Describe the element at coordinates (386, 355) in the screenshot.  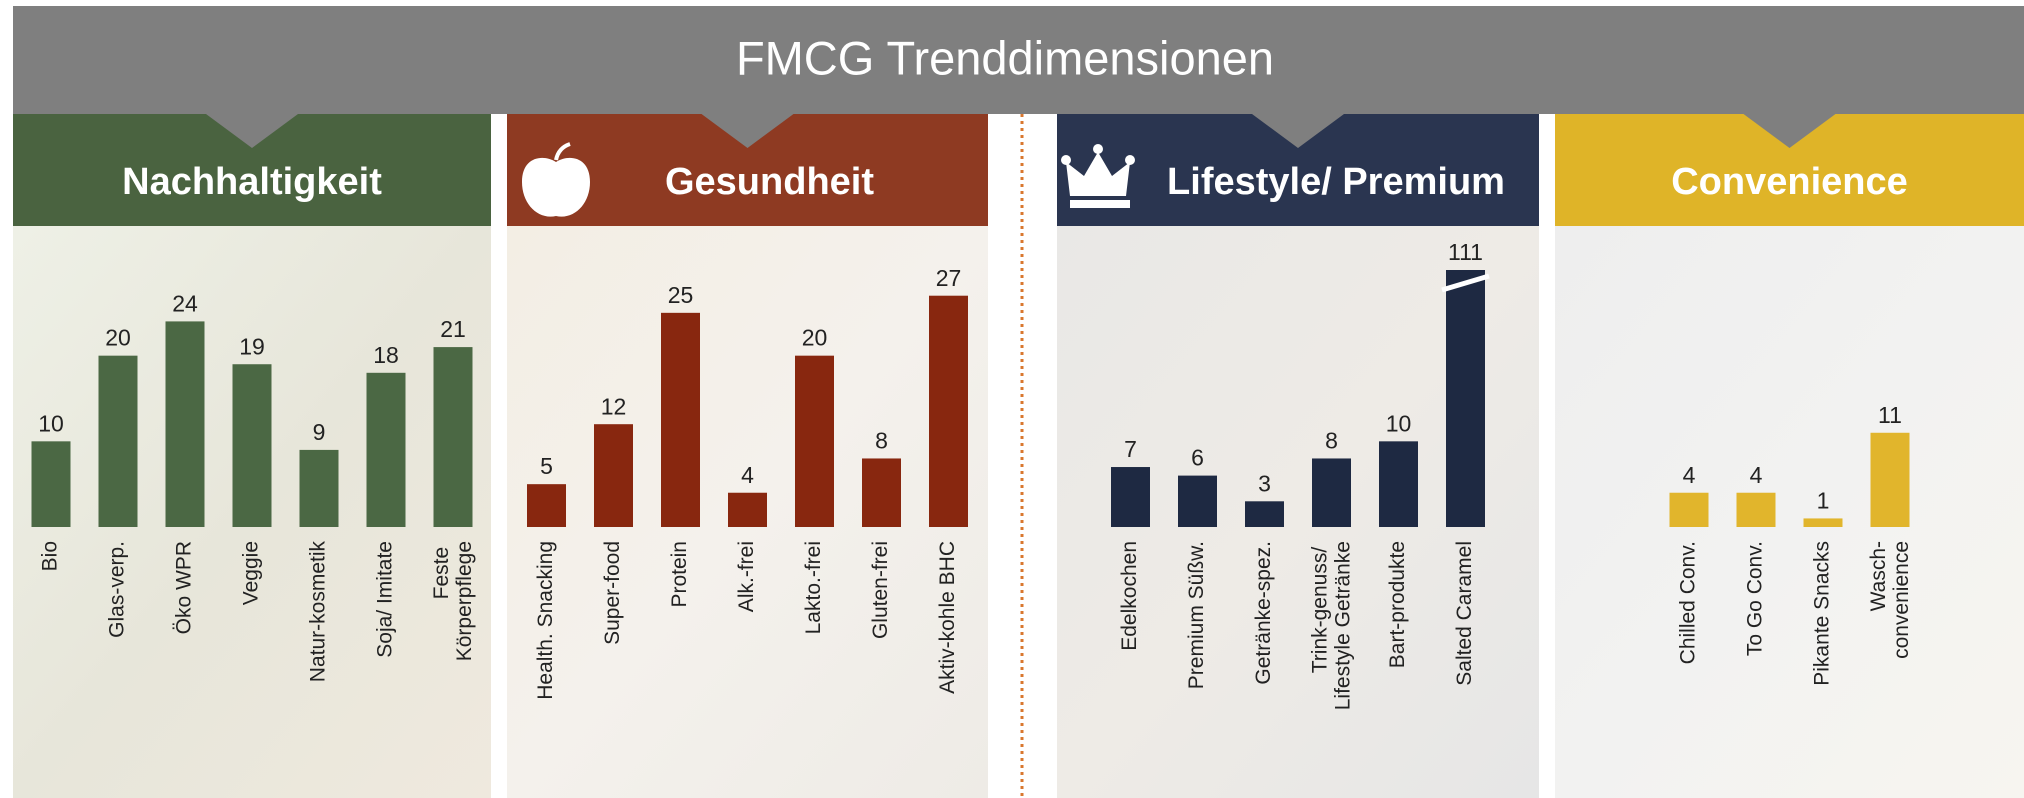
I see `value-label: 18` at that location.